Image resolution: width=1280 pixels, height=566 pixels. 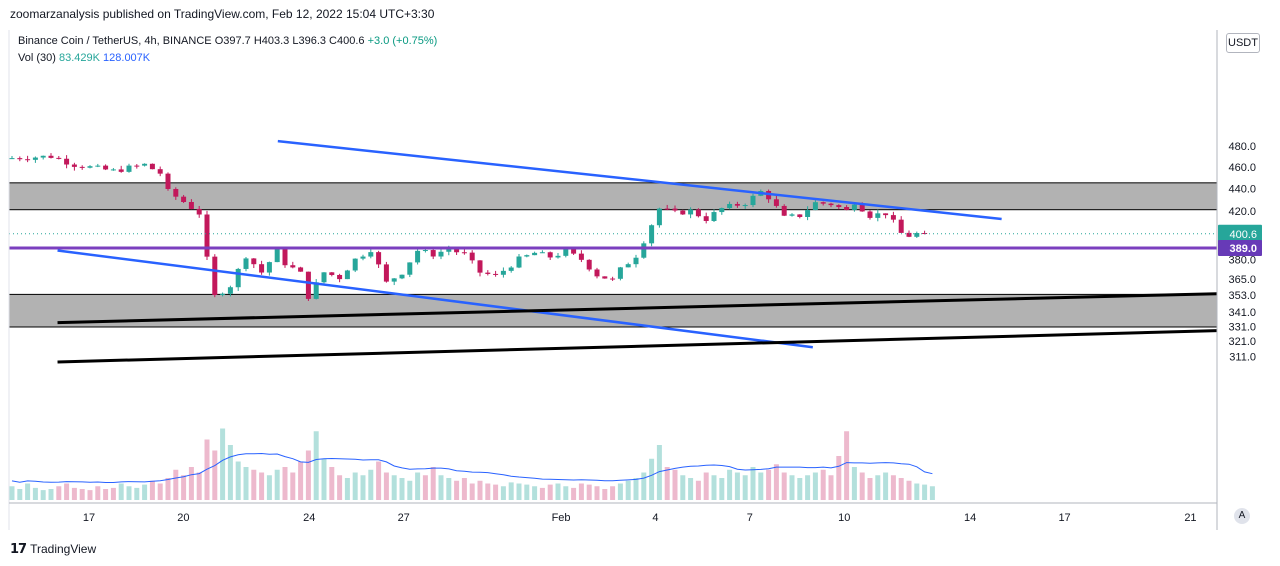 What do you see at coordinates (309, 518) in the screenshot?
I see `x-tick-label: 24` at bounding box center [309, 518].